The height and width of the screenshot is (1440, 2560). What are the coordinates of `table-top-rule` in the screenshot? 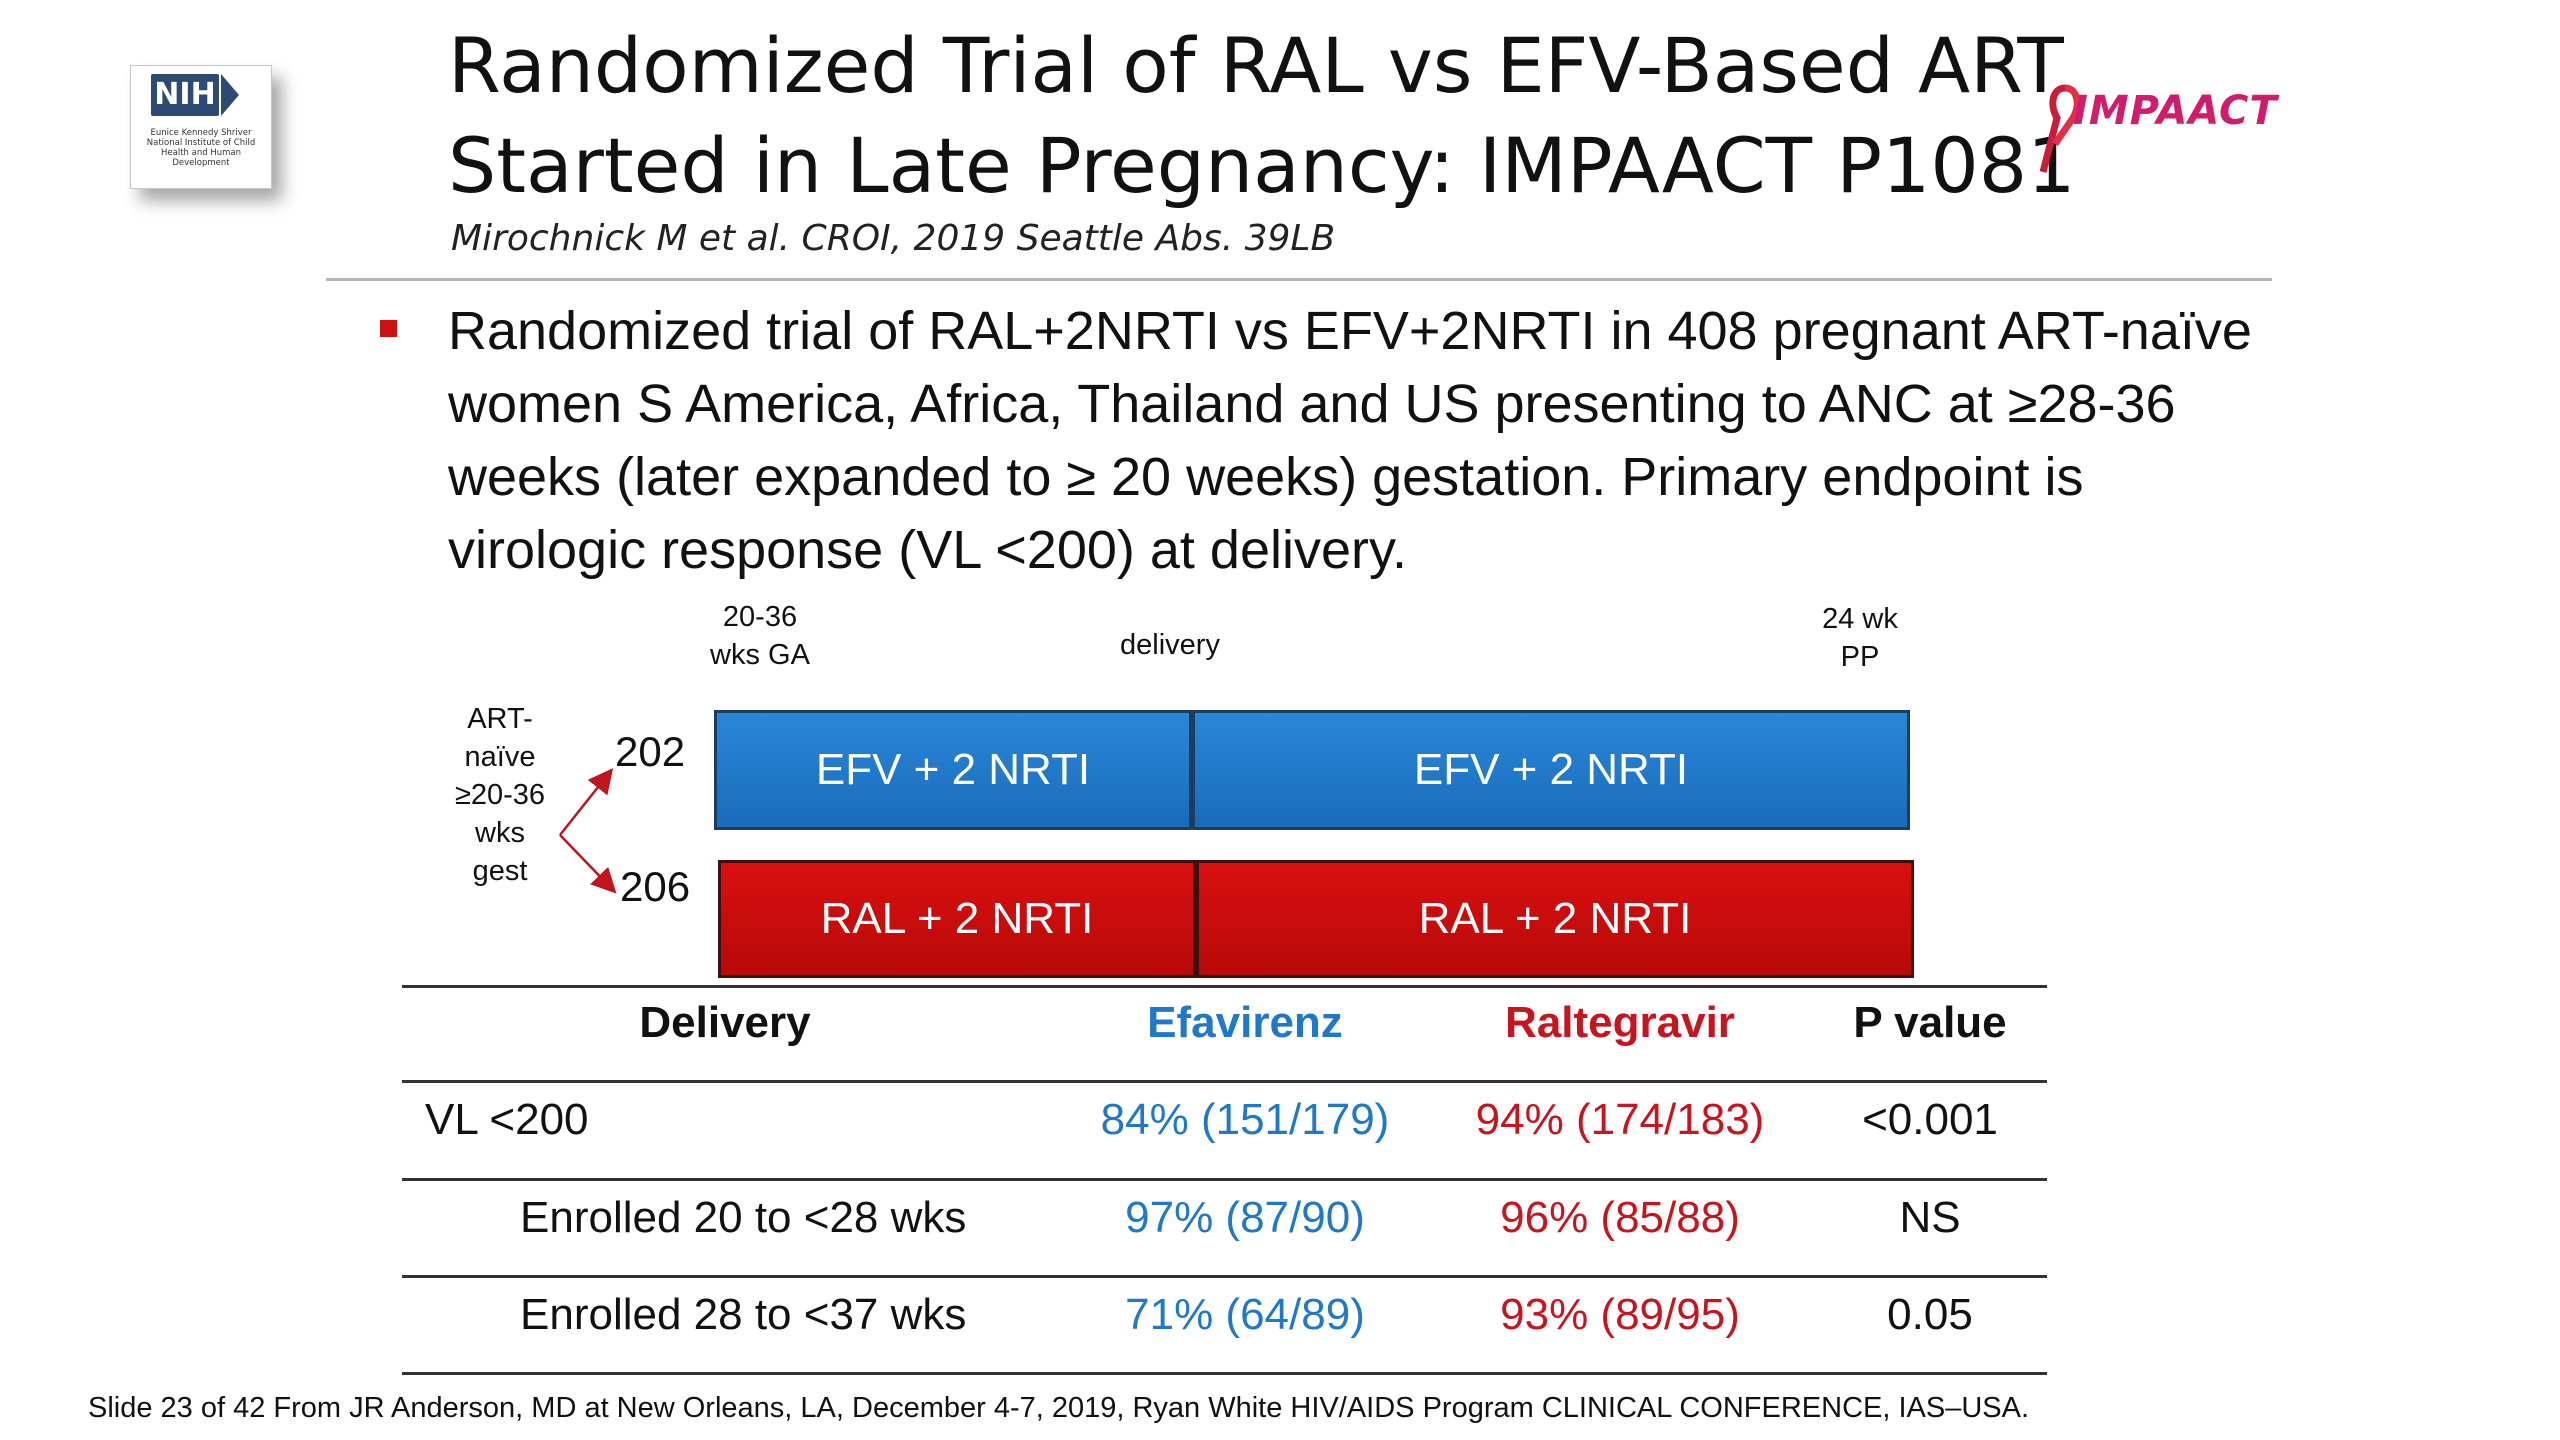 It's located at (1224, 986).